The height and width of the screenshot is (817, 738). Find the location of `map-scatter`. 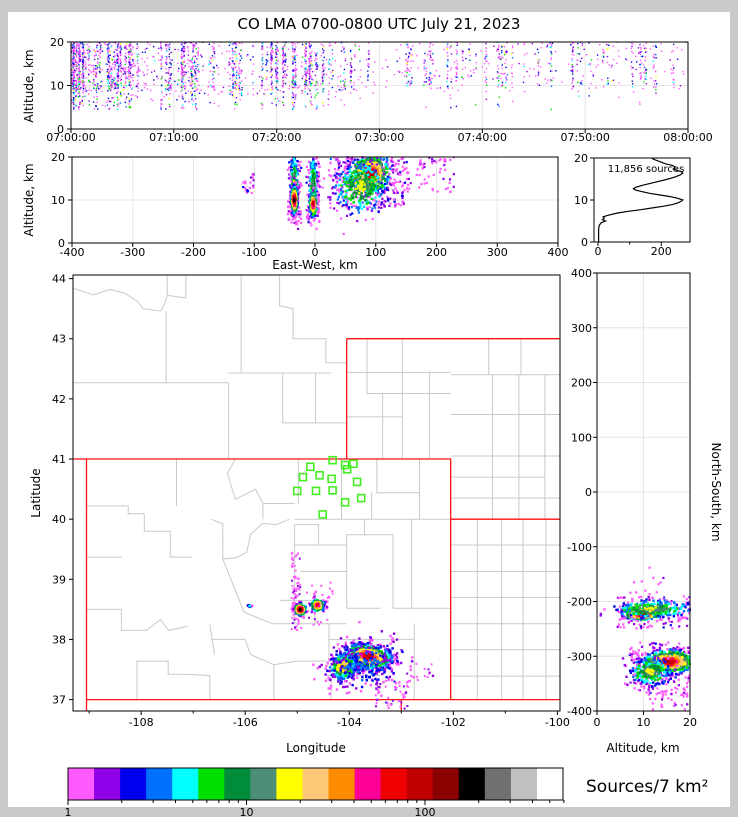

map-scatter is located at coordinates (340, 630).